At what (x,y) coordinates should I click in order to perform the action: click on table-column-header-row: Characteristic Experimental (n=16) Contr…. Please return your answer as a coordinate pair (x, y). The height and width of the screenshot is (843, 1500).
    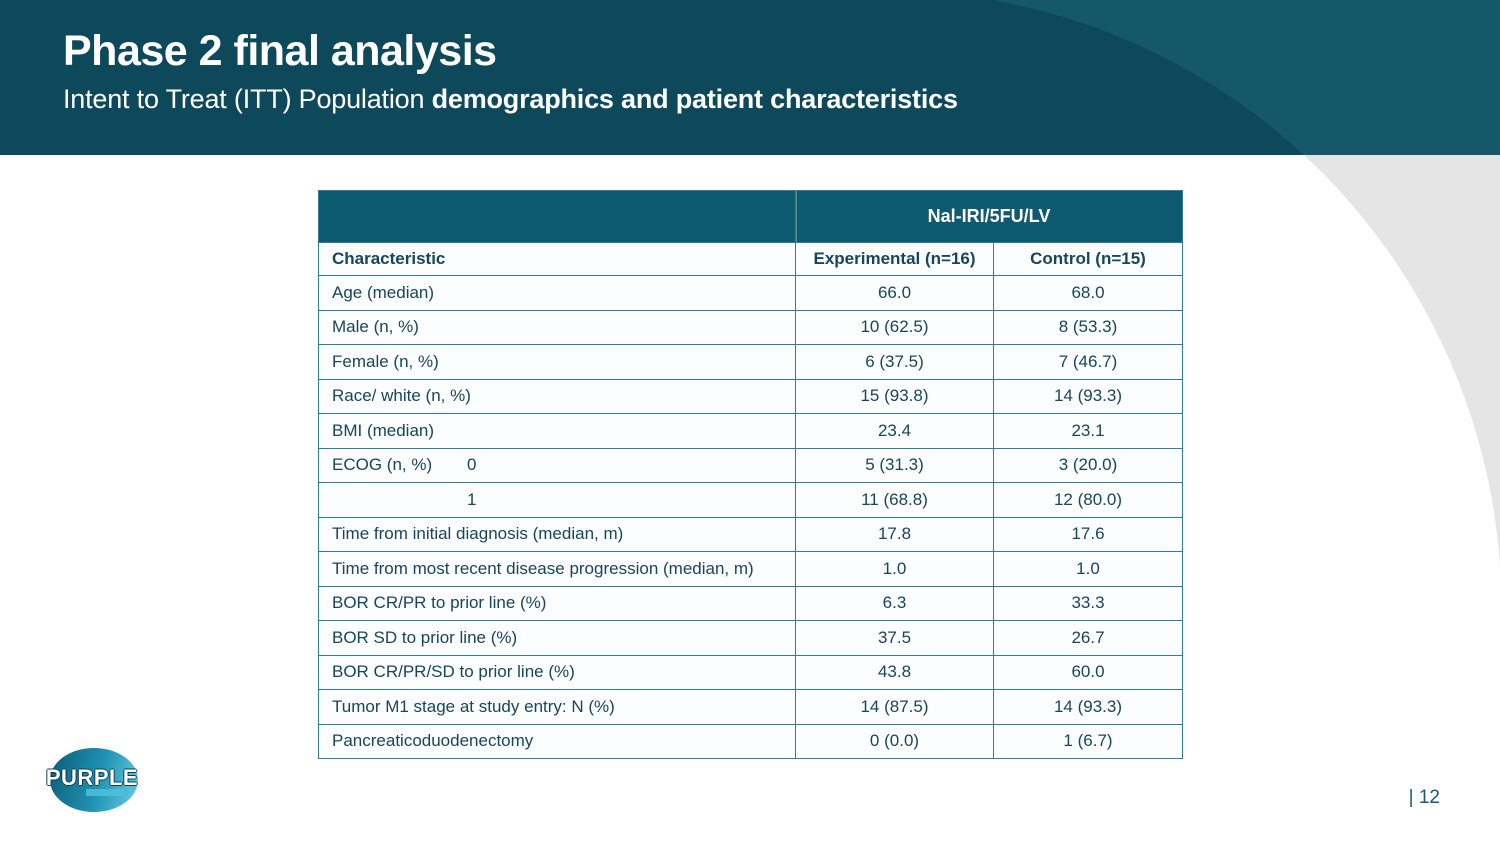
    Looking at the image, I should click on (750, 259).